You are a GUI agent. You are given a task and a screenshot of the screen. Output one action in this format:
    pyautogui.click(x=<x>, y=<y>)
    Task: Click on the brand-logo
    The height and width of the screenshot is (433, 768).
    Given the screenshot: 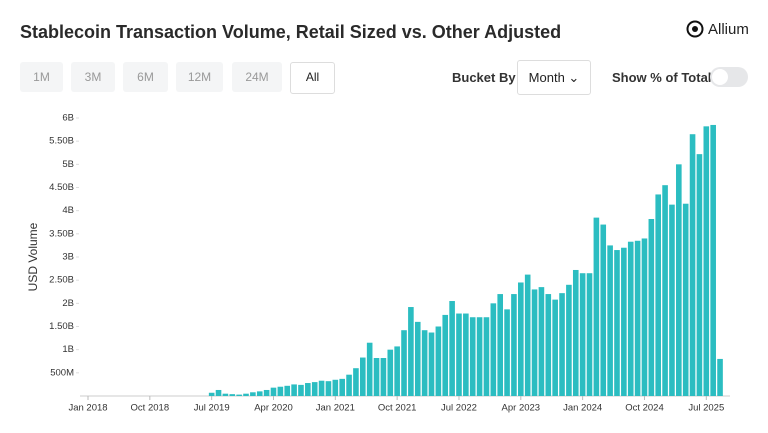 What is the action you would take?
    pyautogui.click(x=695, y=29)
    